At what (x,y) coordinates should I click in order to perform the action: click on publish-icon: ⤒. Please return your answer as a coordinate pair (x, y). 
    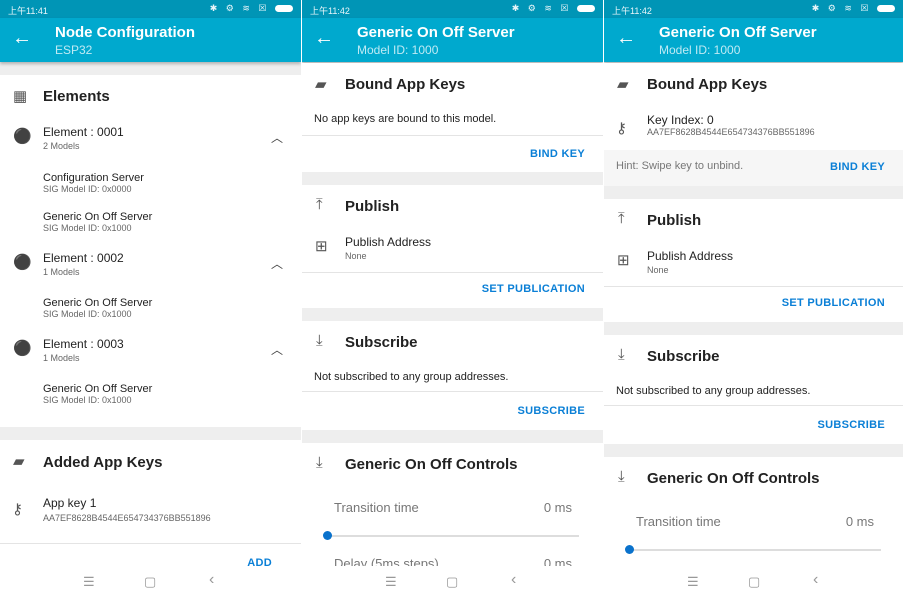
    Looking at the image, I should click on (319, 204).